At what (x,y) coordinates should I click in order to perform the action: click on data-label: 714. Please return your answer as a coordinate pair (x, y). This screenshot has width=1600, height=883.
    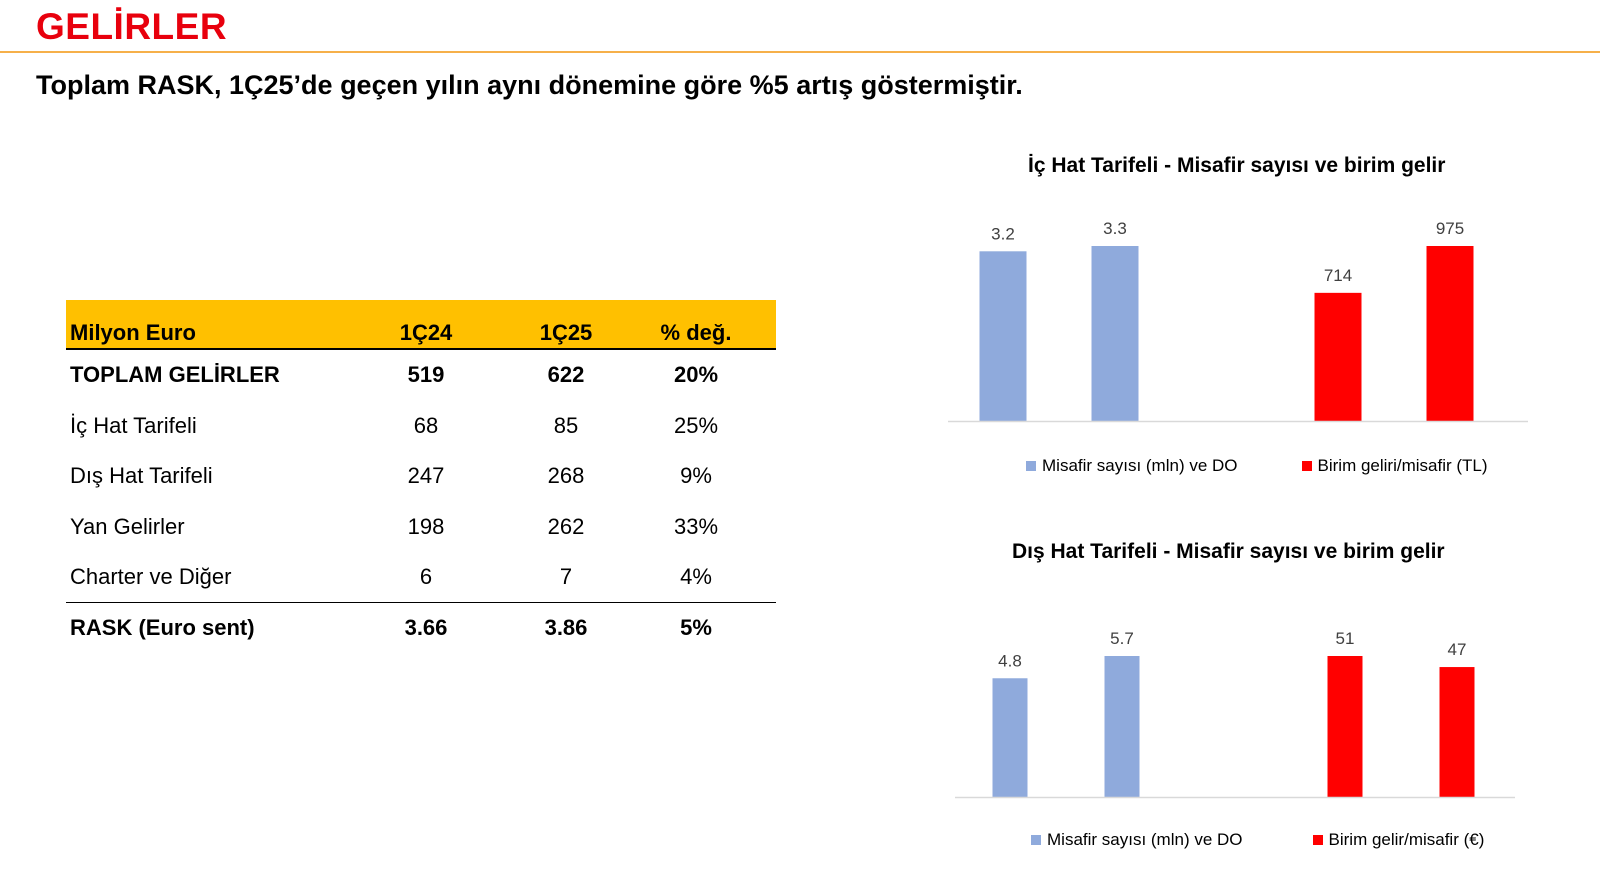
    Looking at the image, I should click on (1338, 275).